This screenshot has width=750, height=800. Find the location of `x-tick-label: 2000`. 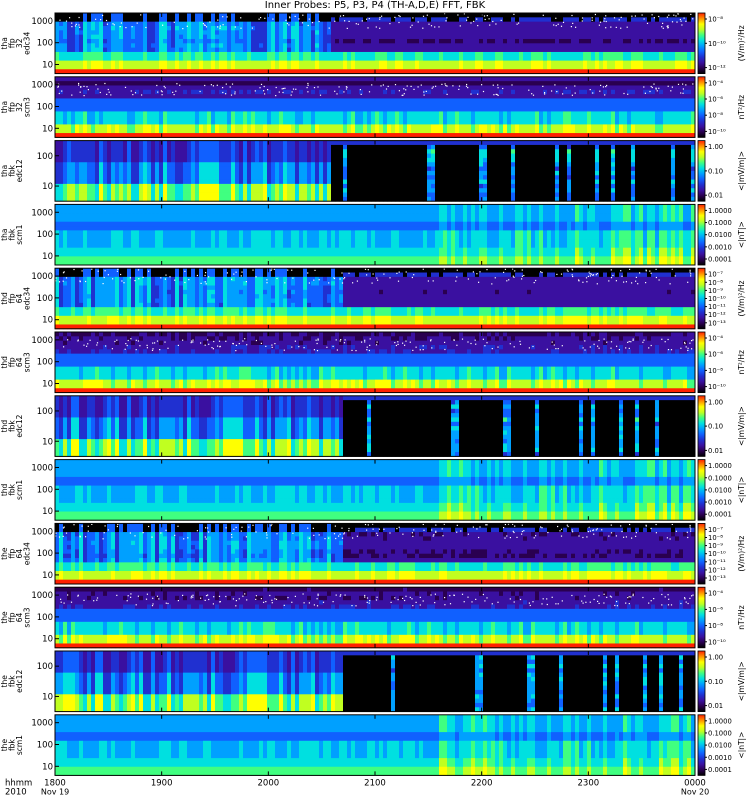

x-tick-label: 2000 is located at coordinates (269, 783).